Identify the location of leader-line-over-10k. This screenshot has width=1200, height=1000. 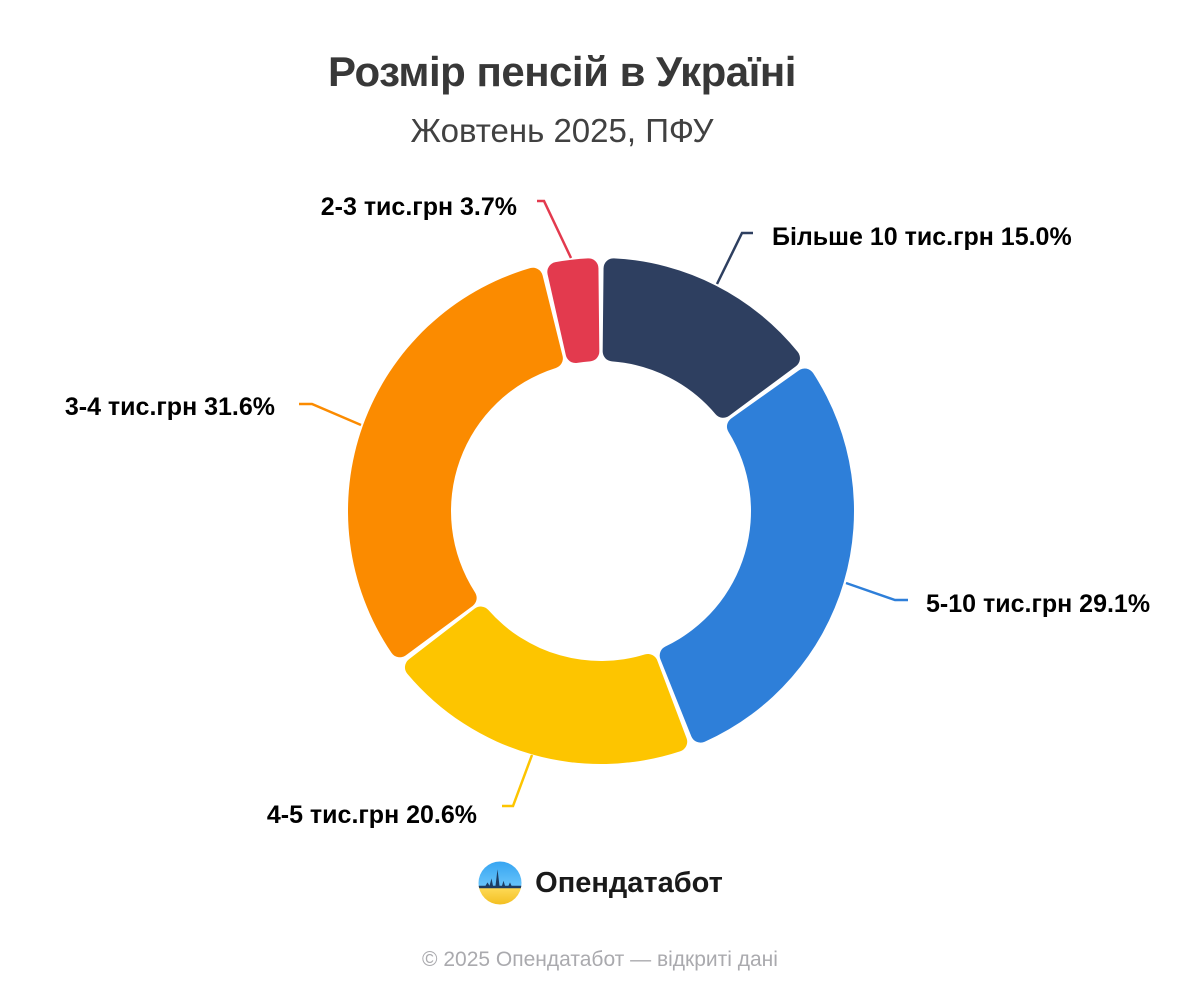
(734, 258).